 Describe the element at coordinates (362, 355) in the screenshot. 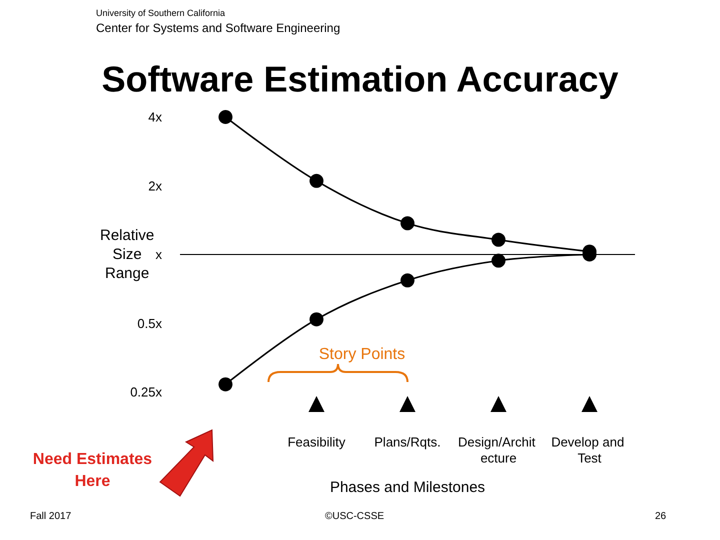

I see `annotation: Story Points` at that location.